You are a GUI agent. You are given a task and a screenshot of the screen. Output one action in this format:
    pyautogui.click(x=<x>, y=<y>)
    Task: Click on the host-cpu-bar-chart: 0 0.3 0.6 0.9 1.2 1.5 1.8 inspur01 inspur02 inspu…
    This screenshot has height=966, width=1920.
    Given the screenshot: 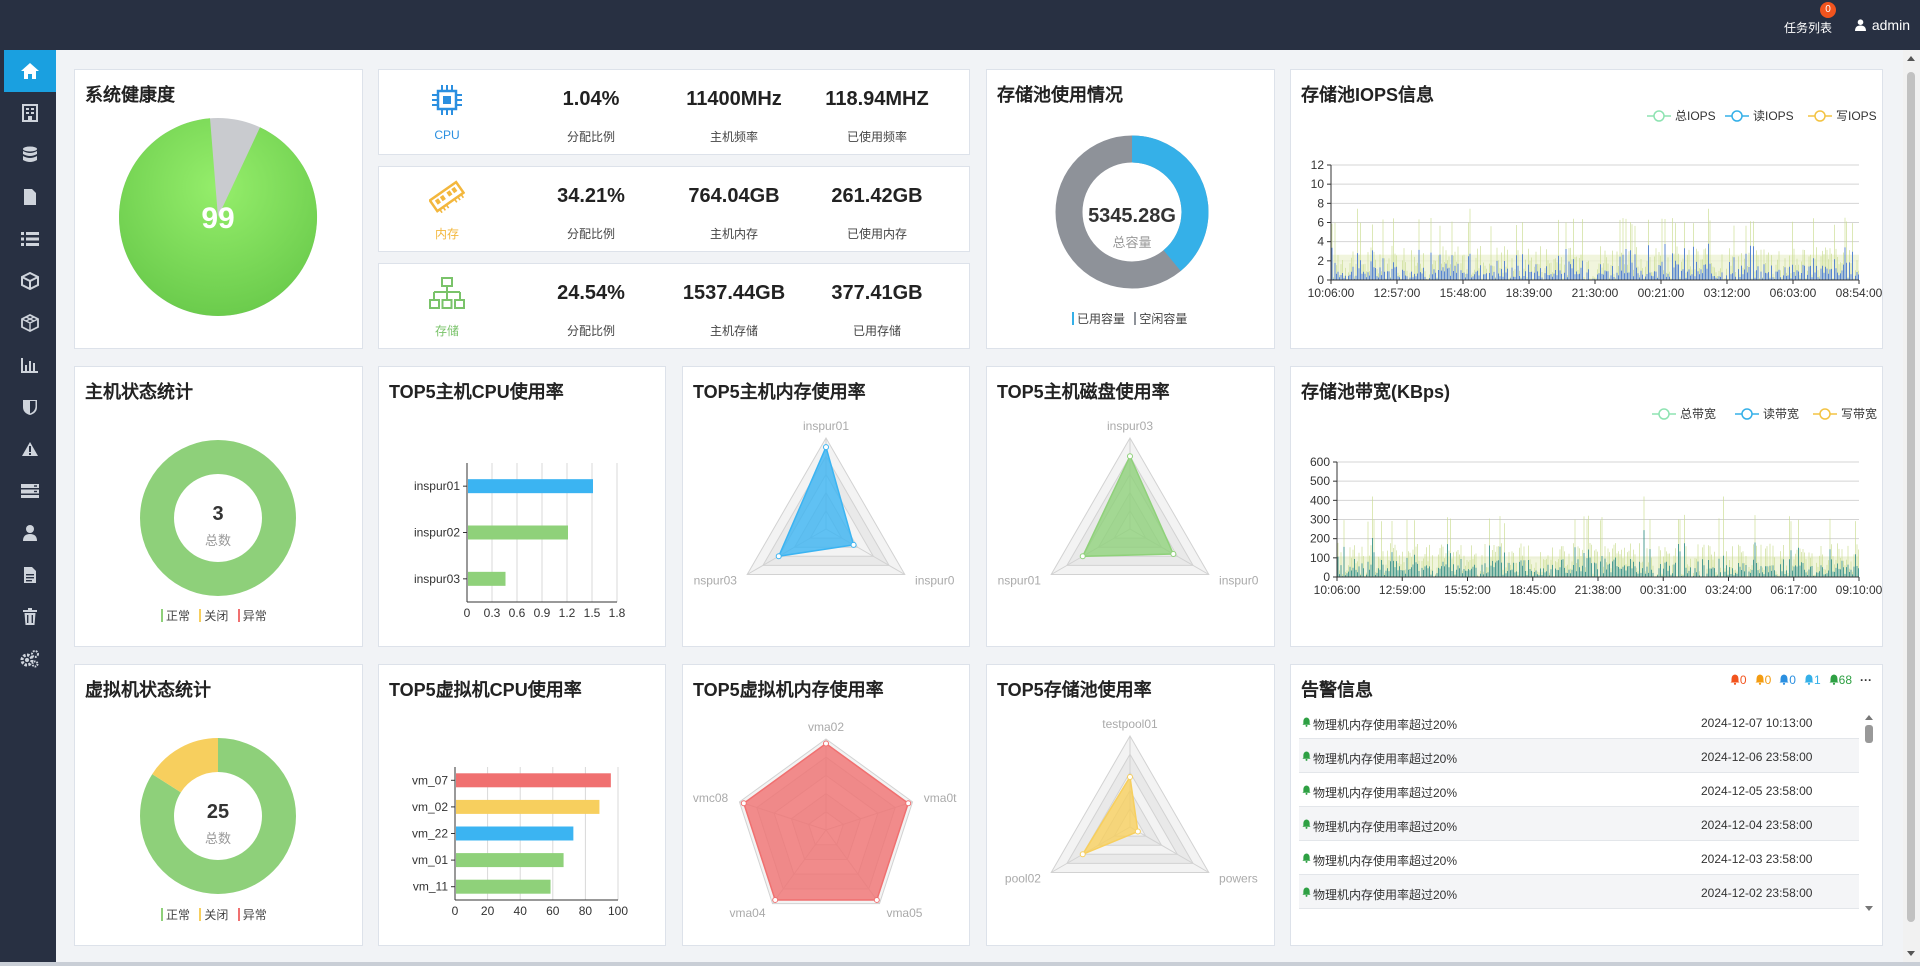 What is the action you would take?
    pyautogui.click(x=520, y=541)
    